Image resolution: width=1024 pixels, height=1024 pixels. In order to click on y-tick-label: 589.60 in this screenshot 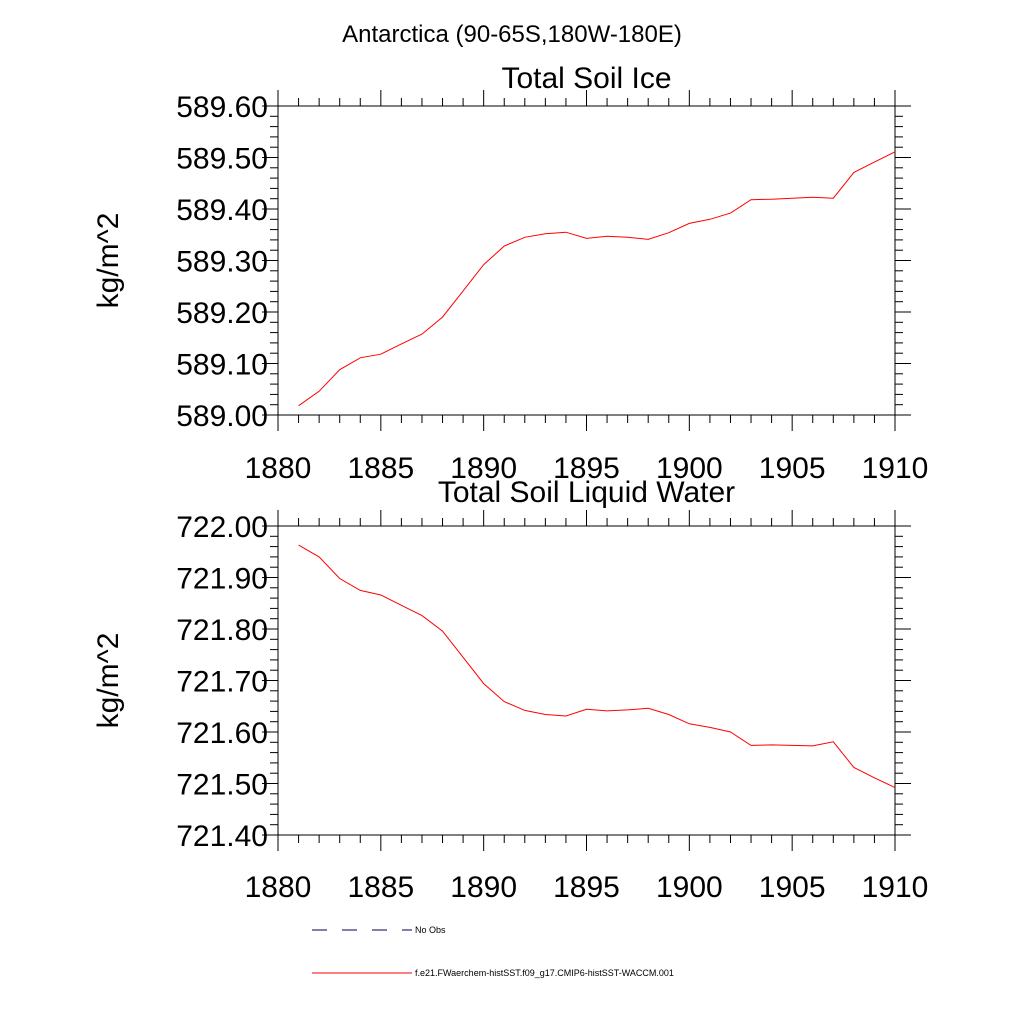, I will do `click(222, 107)`.